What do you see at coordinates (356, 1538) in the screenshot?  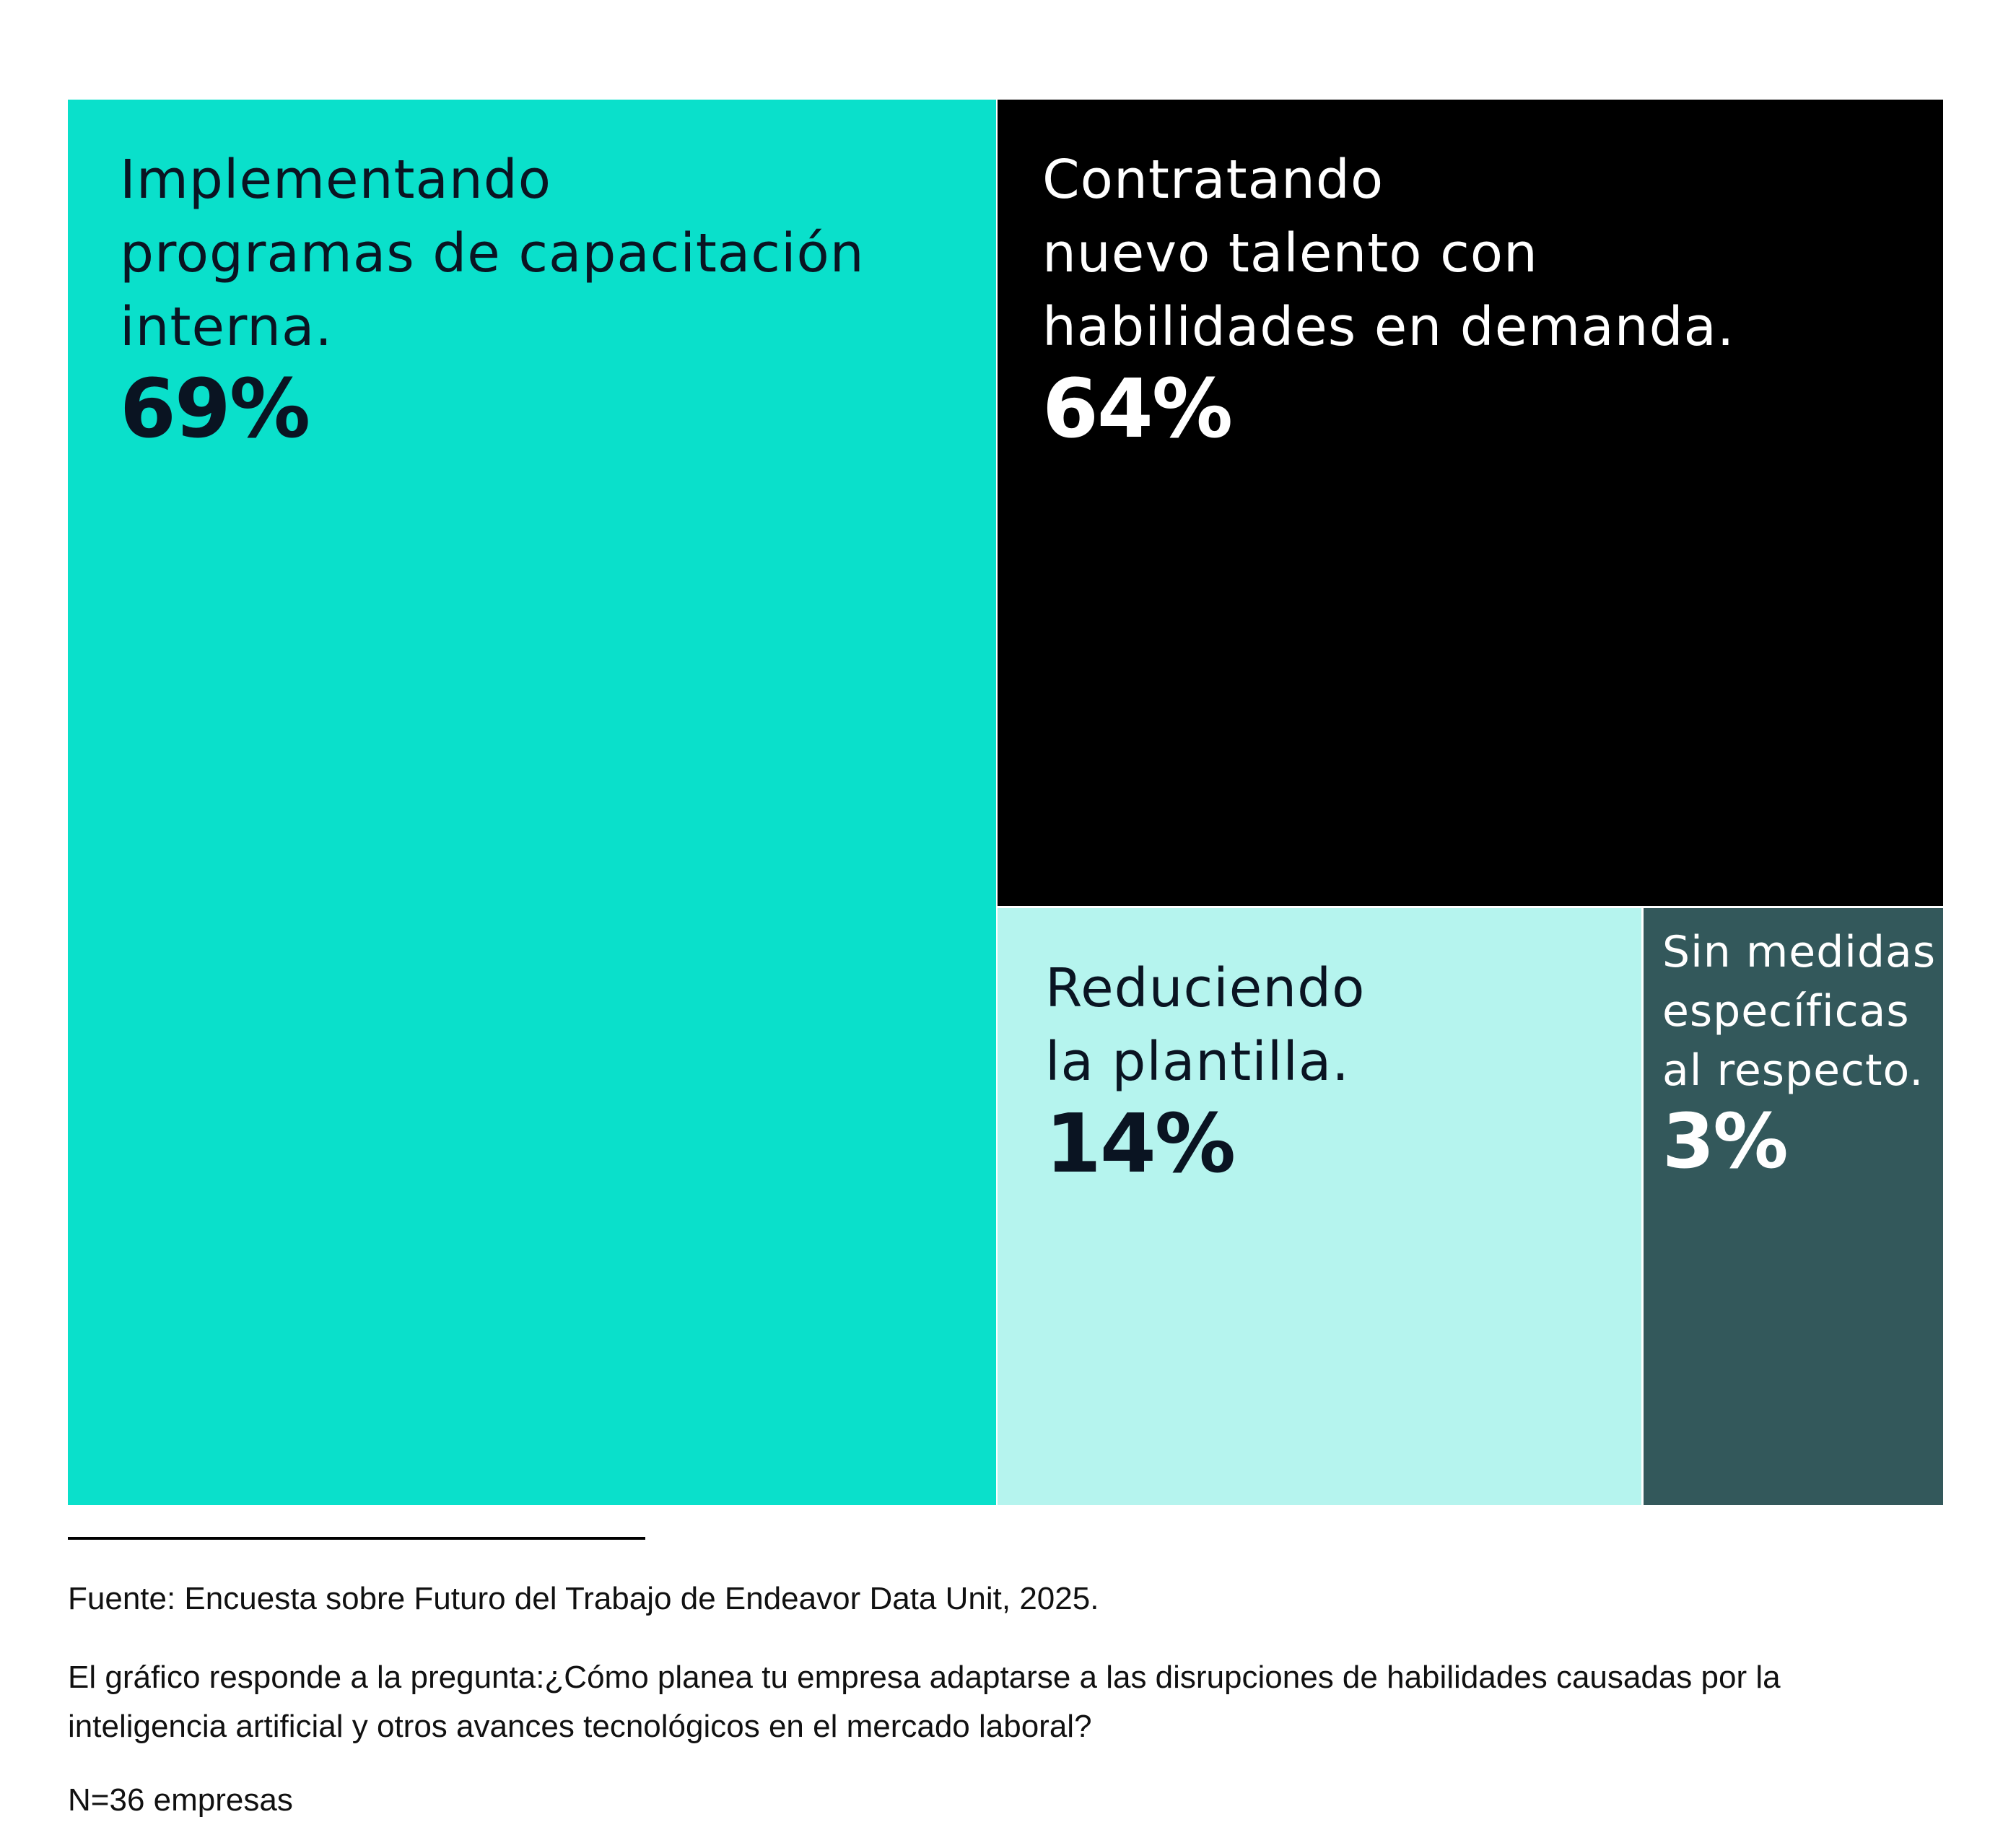 I see `footer-divider` at bounding box center [356, 1538].